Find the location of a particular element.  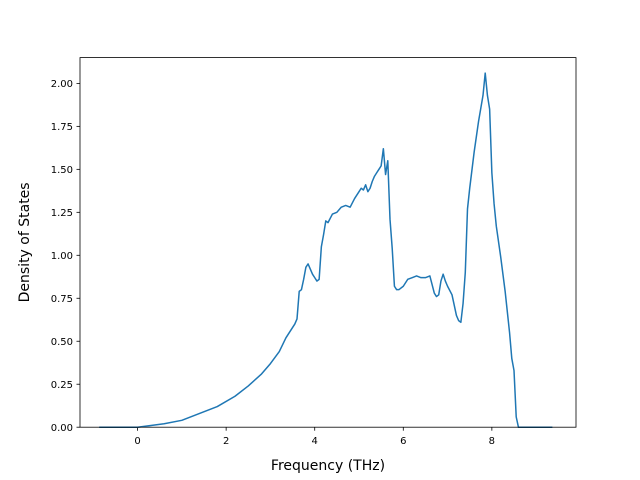

x-tick-label: 0 is located at coordinates (137, 441).